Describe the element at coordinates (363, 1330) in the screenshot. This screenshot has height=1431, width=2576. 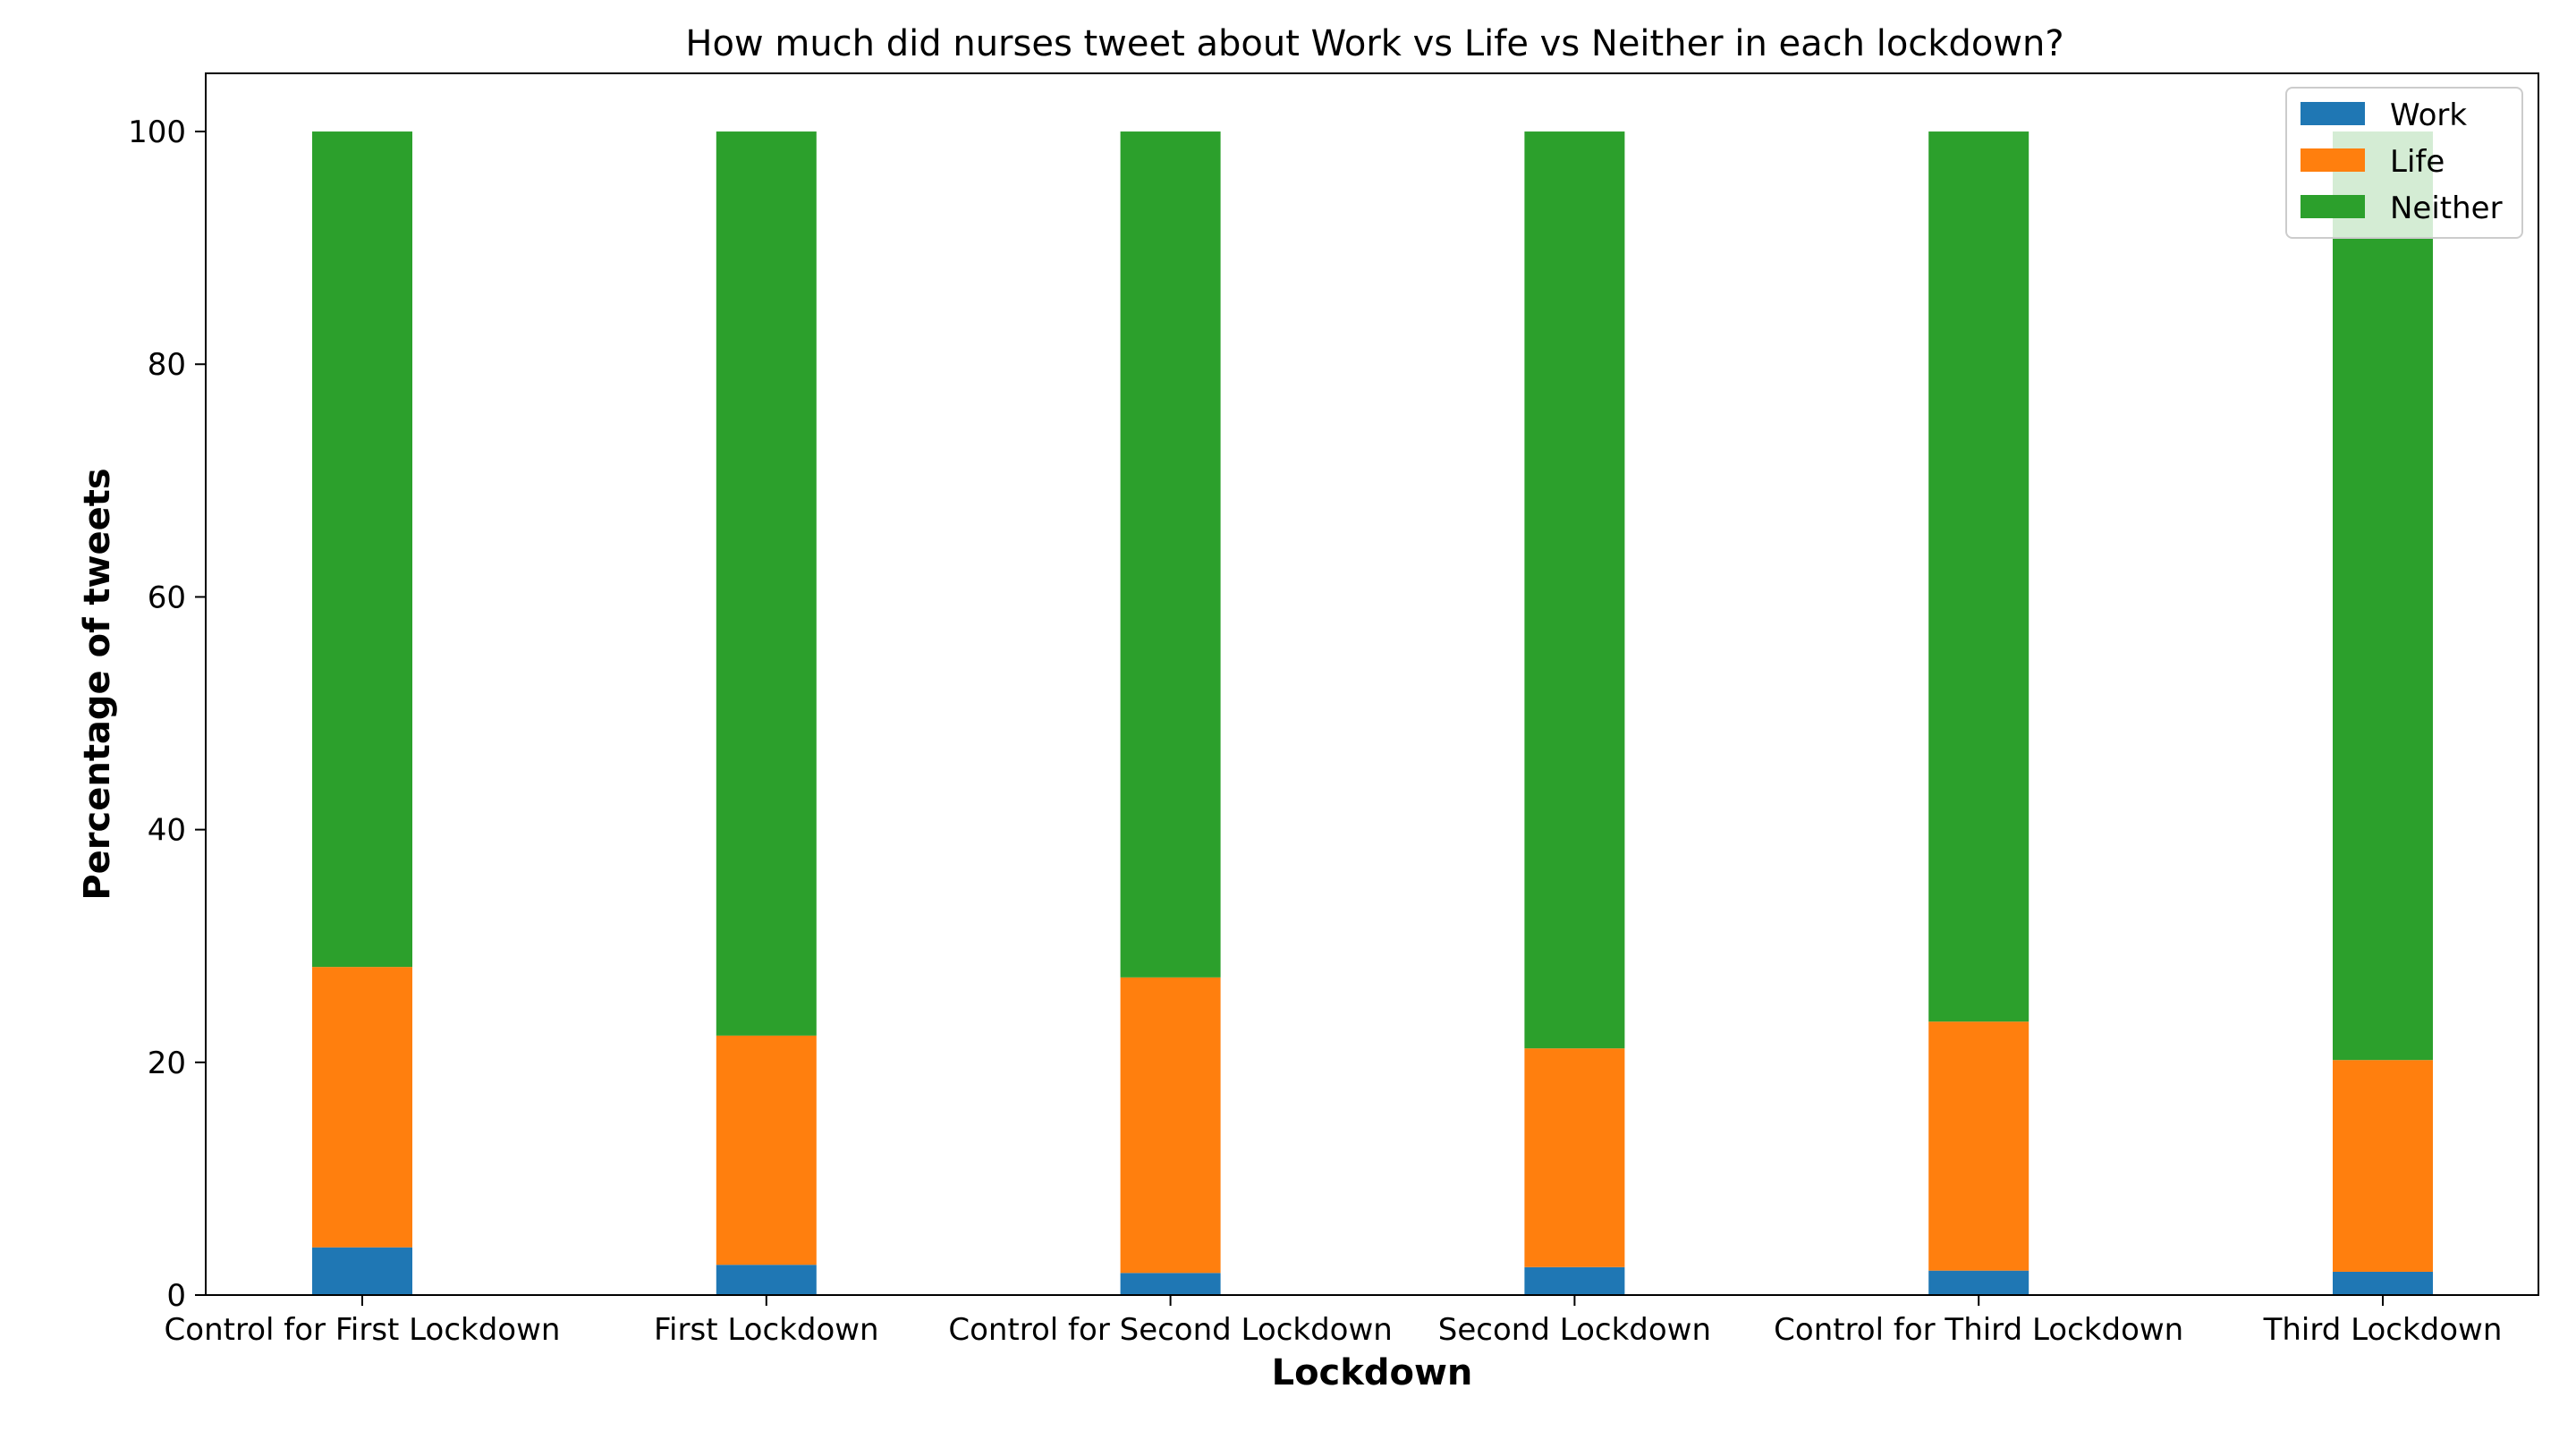
I see `x-tick-label: Control for First Lockdown` at that location.